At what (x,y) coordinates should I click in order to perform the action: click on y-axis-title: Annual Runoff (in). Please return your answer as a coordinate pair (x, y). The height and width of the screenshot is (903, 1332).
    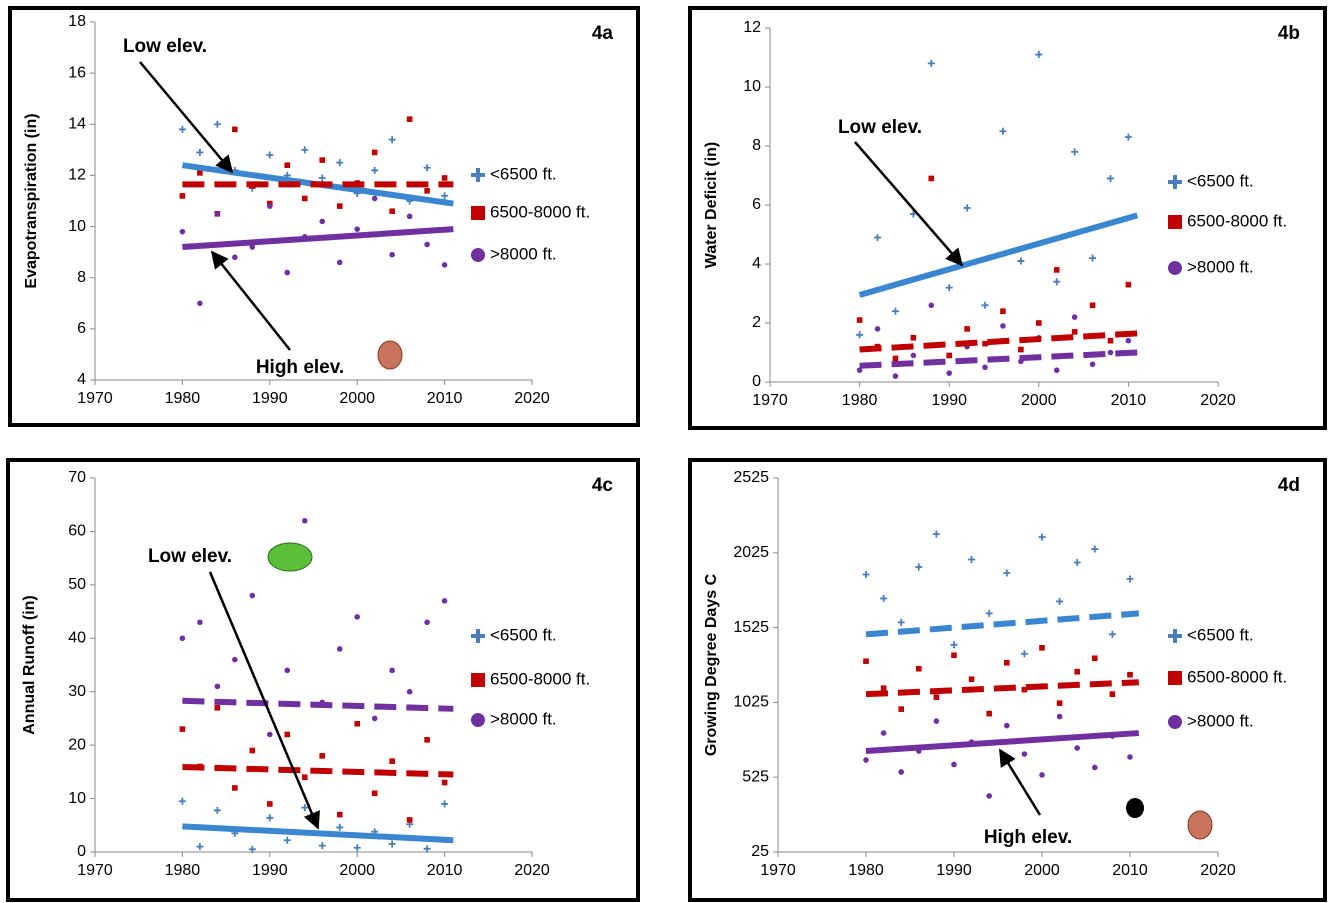
    Looking at the image, I should click on (29, 665).